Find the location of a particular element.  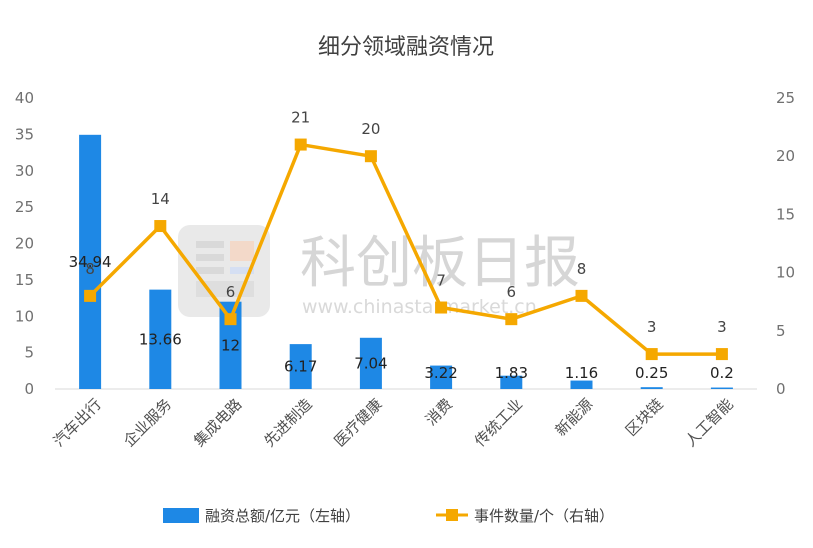

watermark-text: 科创板日报 is located at coordinates (440, 263).